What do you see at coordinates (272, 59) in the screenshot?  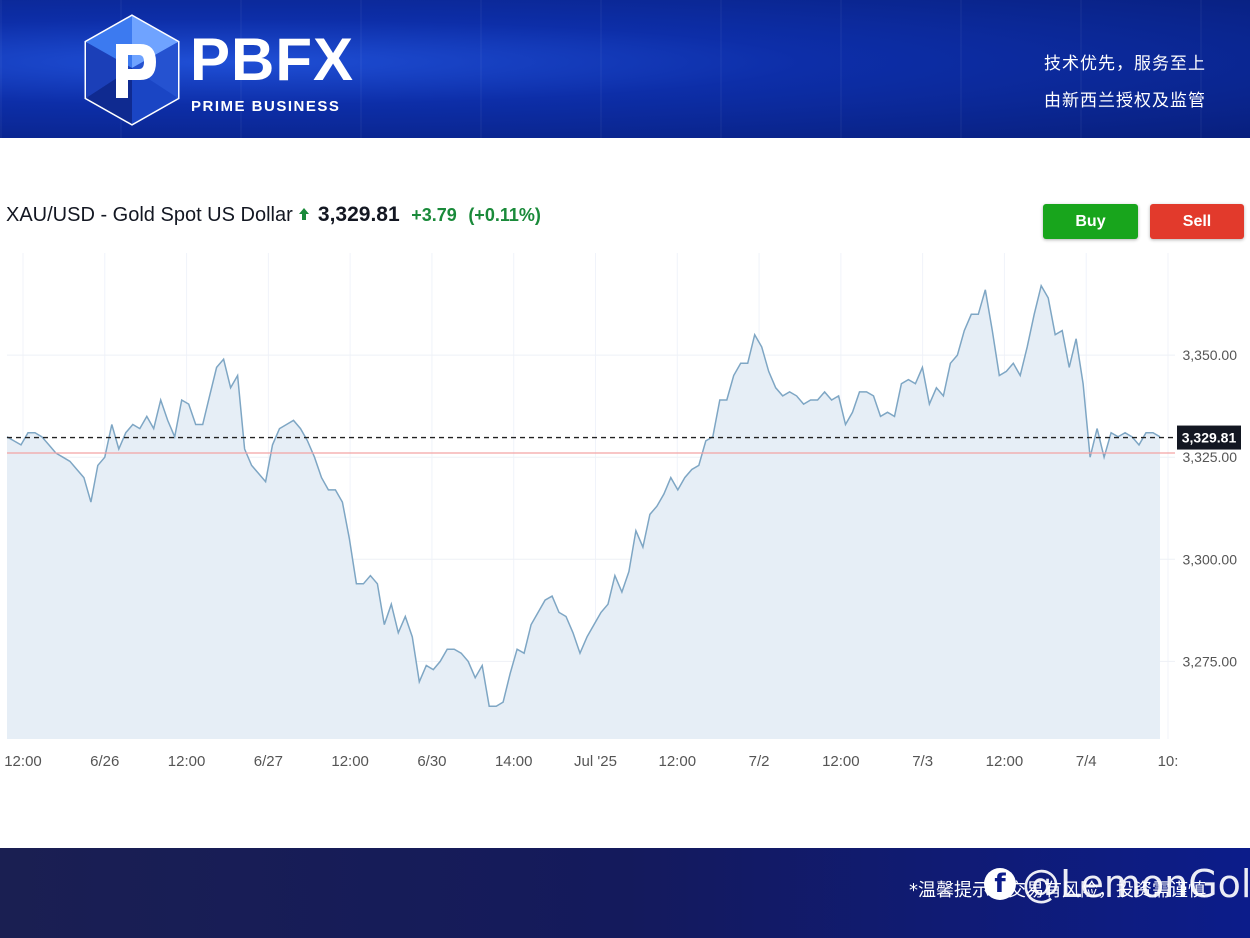 I see `brand-name: PBFX` at bounding box center [272, 59].